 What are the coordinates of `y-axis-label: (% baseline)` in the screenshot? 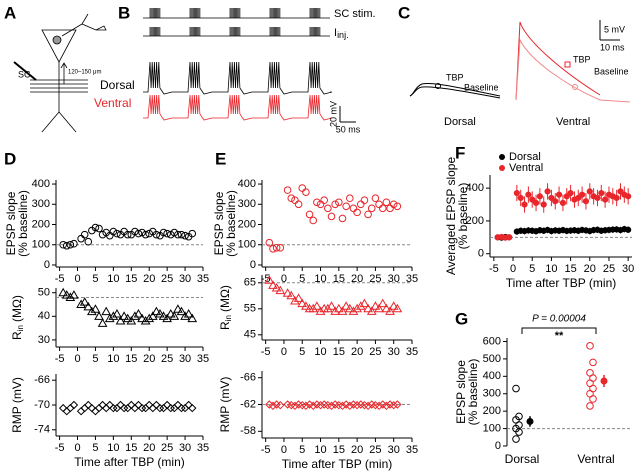 It's located at (231, 223).